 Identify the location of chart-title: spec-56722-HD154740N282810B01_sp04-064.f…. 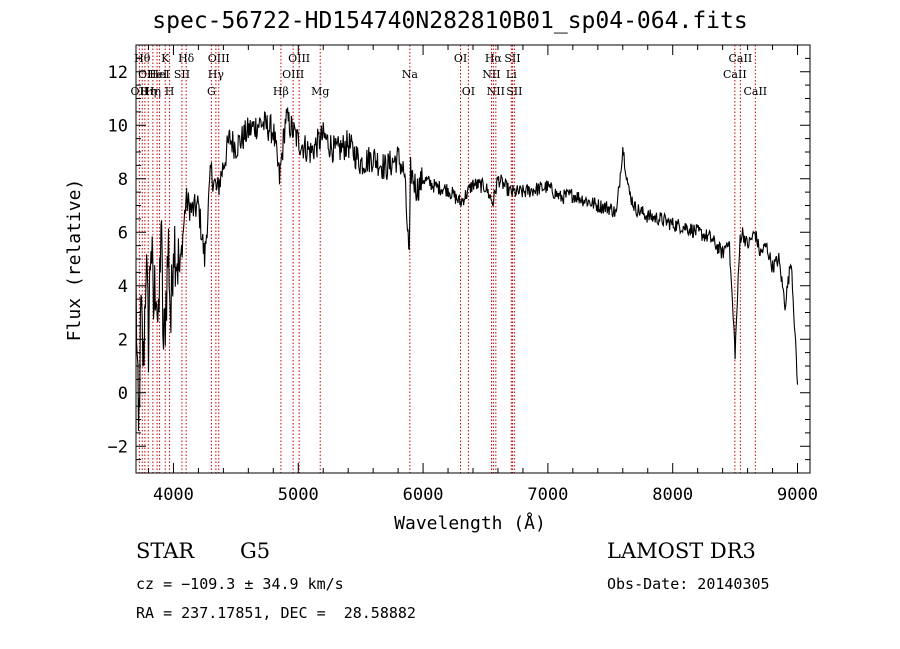
(450, 21).